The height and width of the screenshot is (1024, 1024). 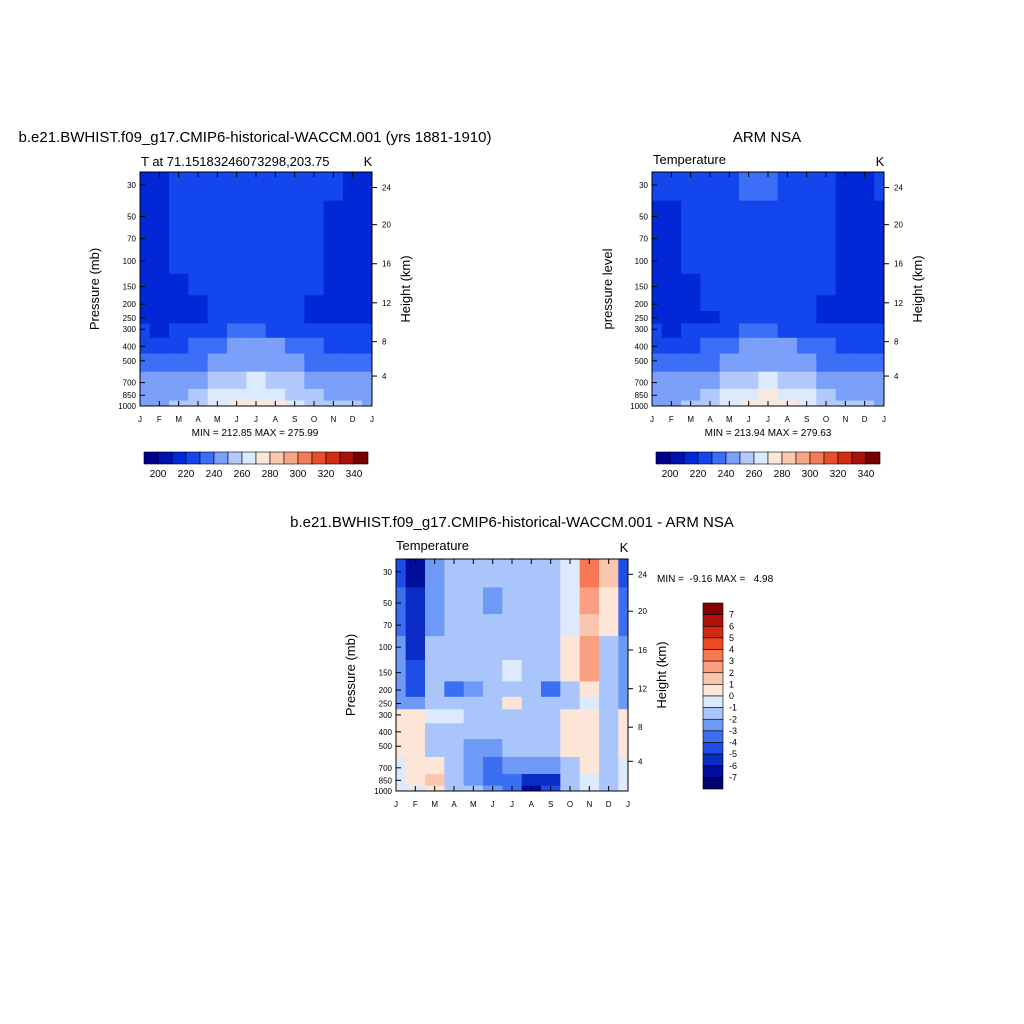 What do you see at coordinates (896, 376) in the screenshot?
I see `height-tick-label: 4` at bounding box center [896, 376].